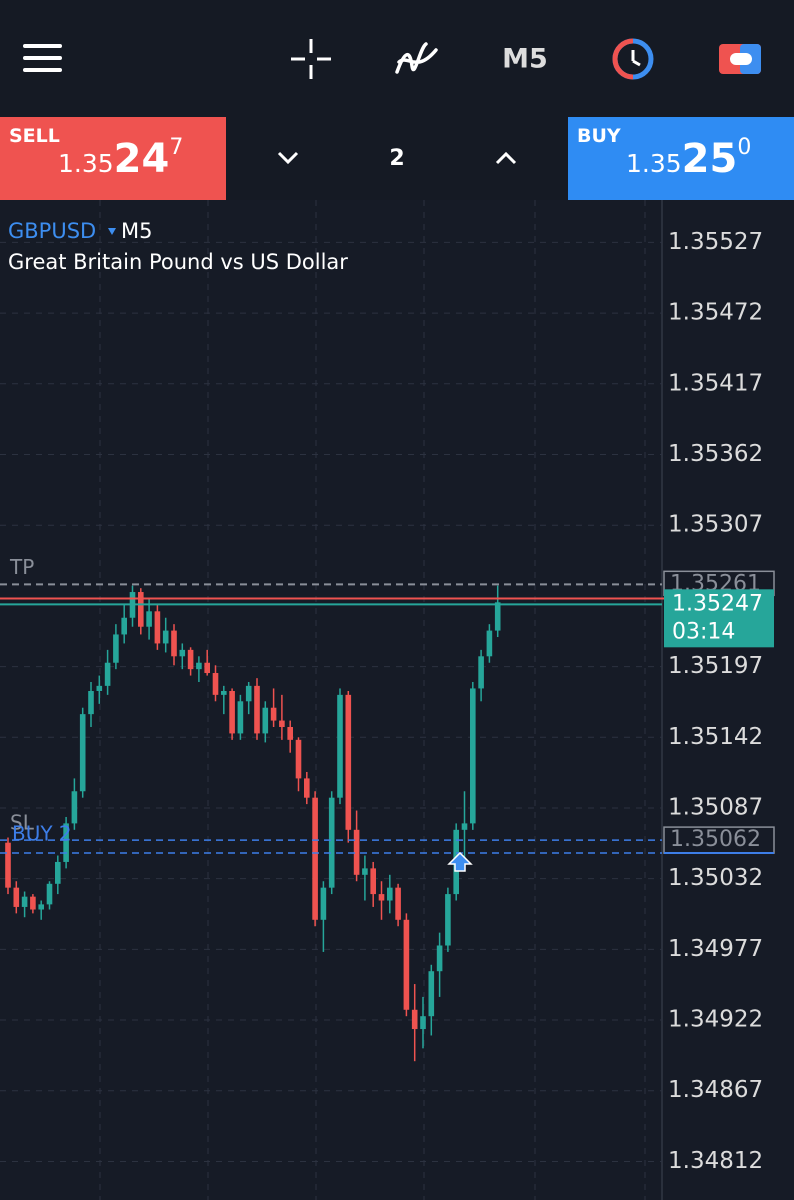 Image resolution: width=794 pixels, height=1200 pixels. What do you see at coordinates (715, 839) in the screenshot?
I see `stop-loss-price: 1.35062` at bounding box center [715, 839].